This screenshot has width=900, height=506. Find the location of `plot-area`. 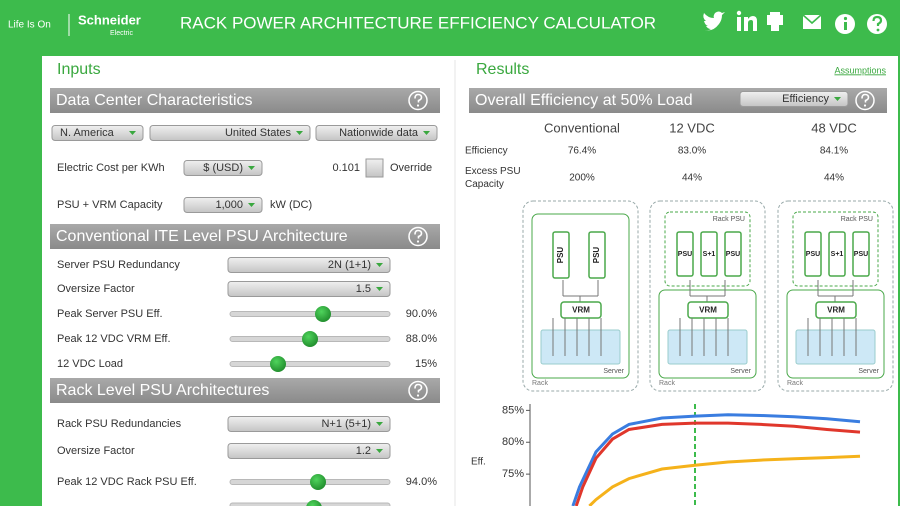

plot-area is located at coordinates (716, 459).